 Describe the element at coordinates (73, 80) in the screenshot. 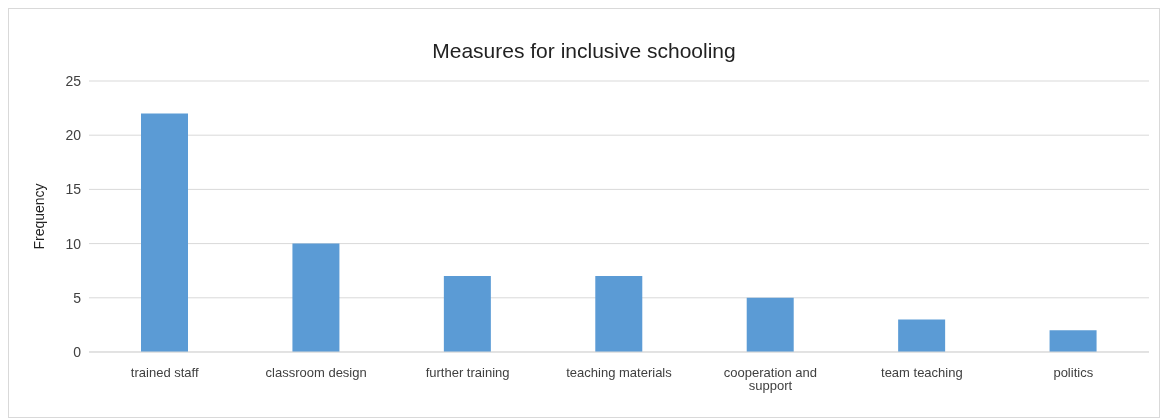

I see `y-tick-label: 25` at that location.